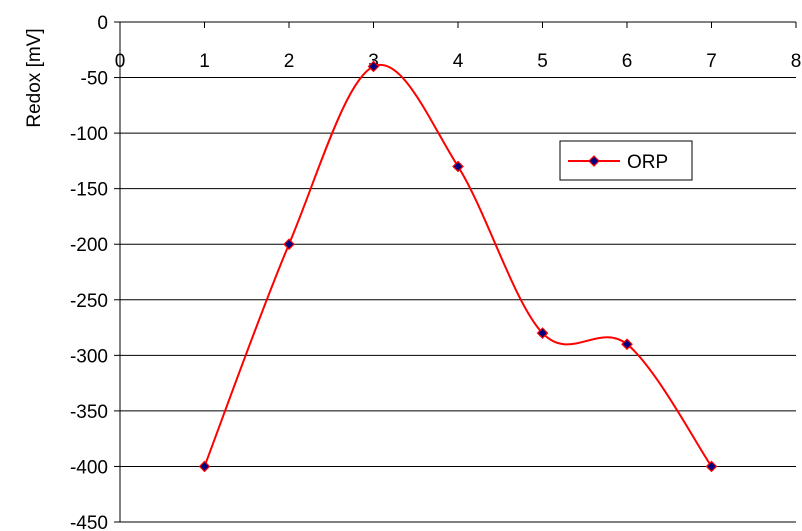  What do you see at coordinates (89, 356) in the screenshot?
I see `y-tick-label-6: -300` at bounding box center [89, 356].